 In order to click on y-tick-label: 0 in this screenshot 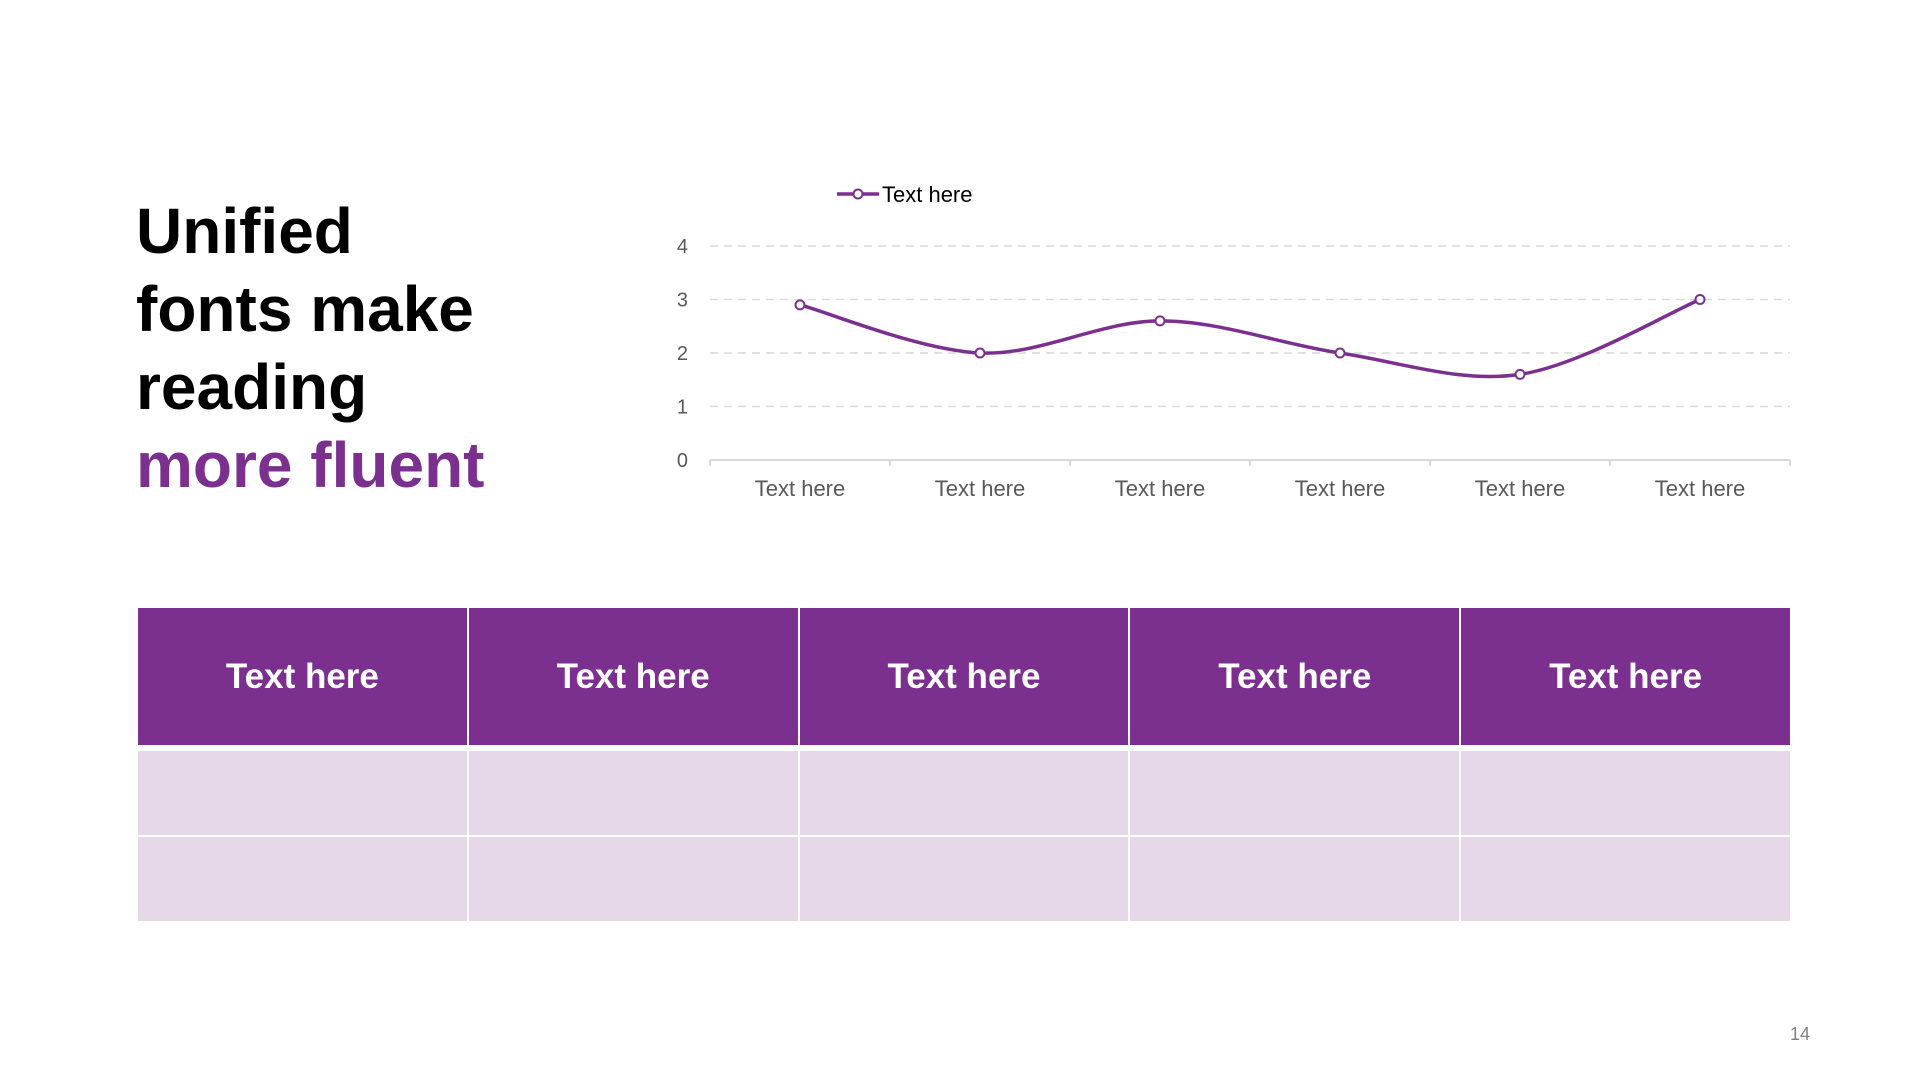, I will do `click(682, 461)`.